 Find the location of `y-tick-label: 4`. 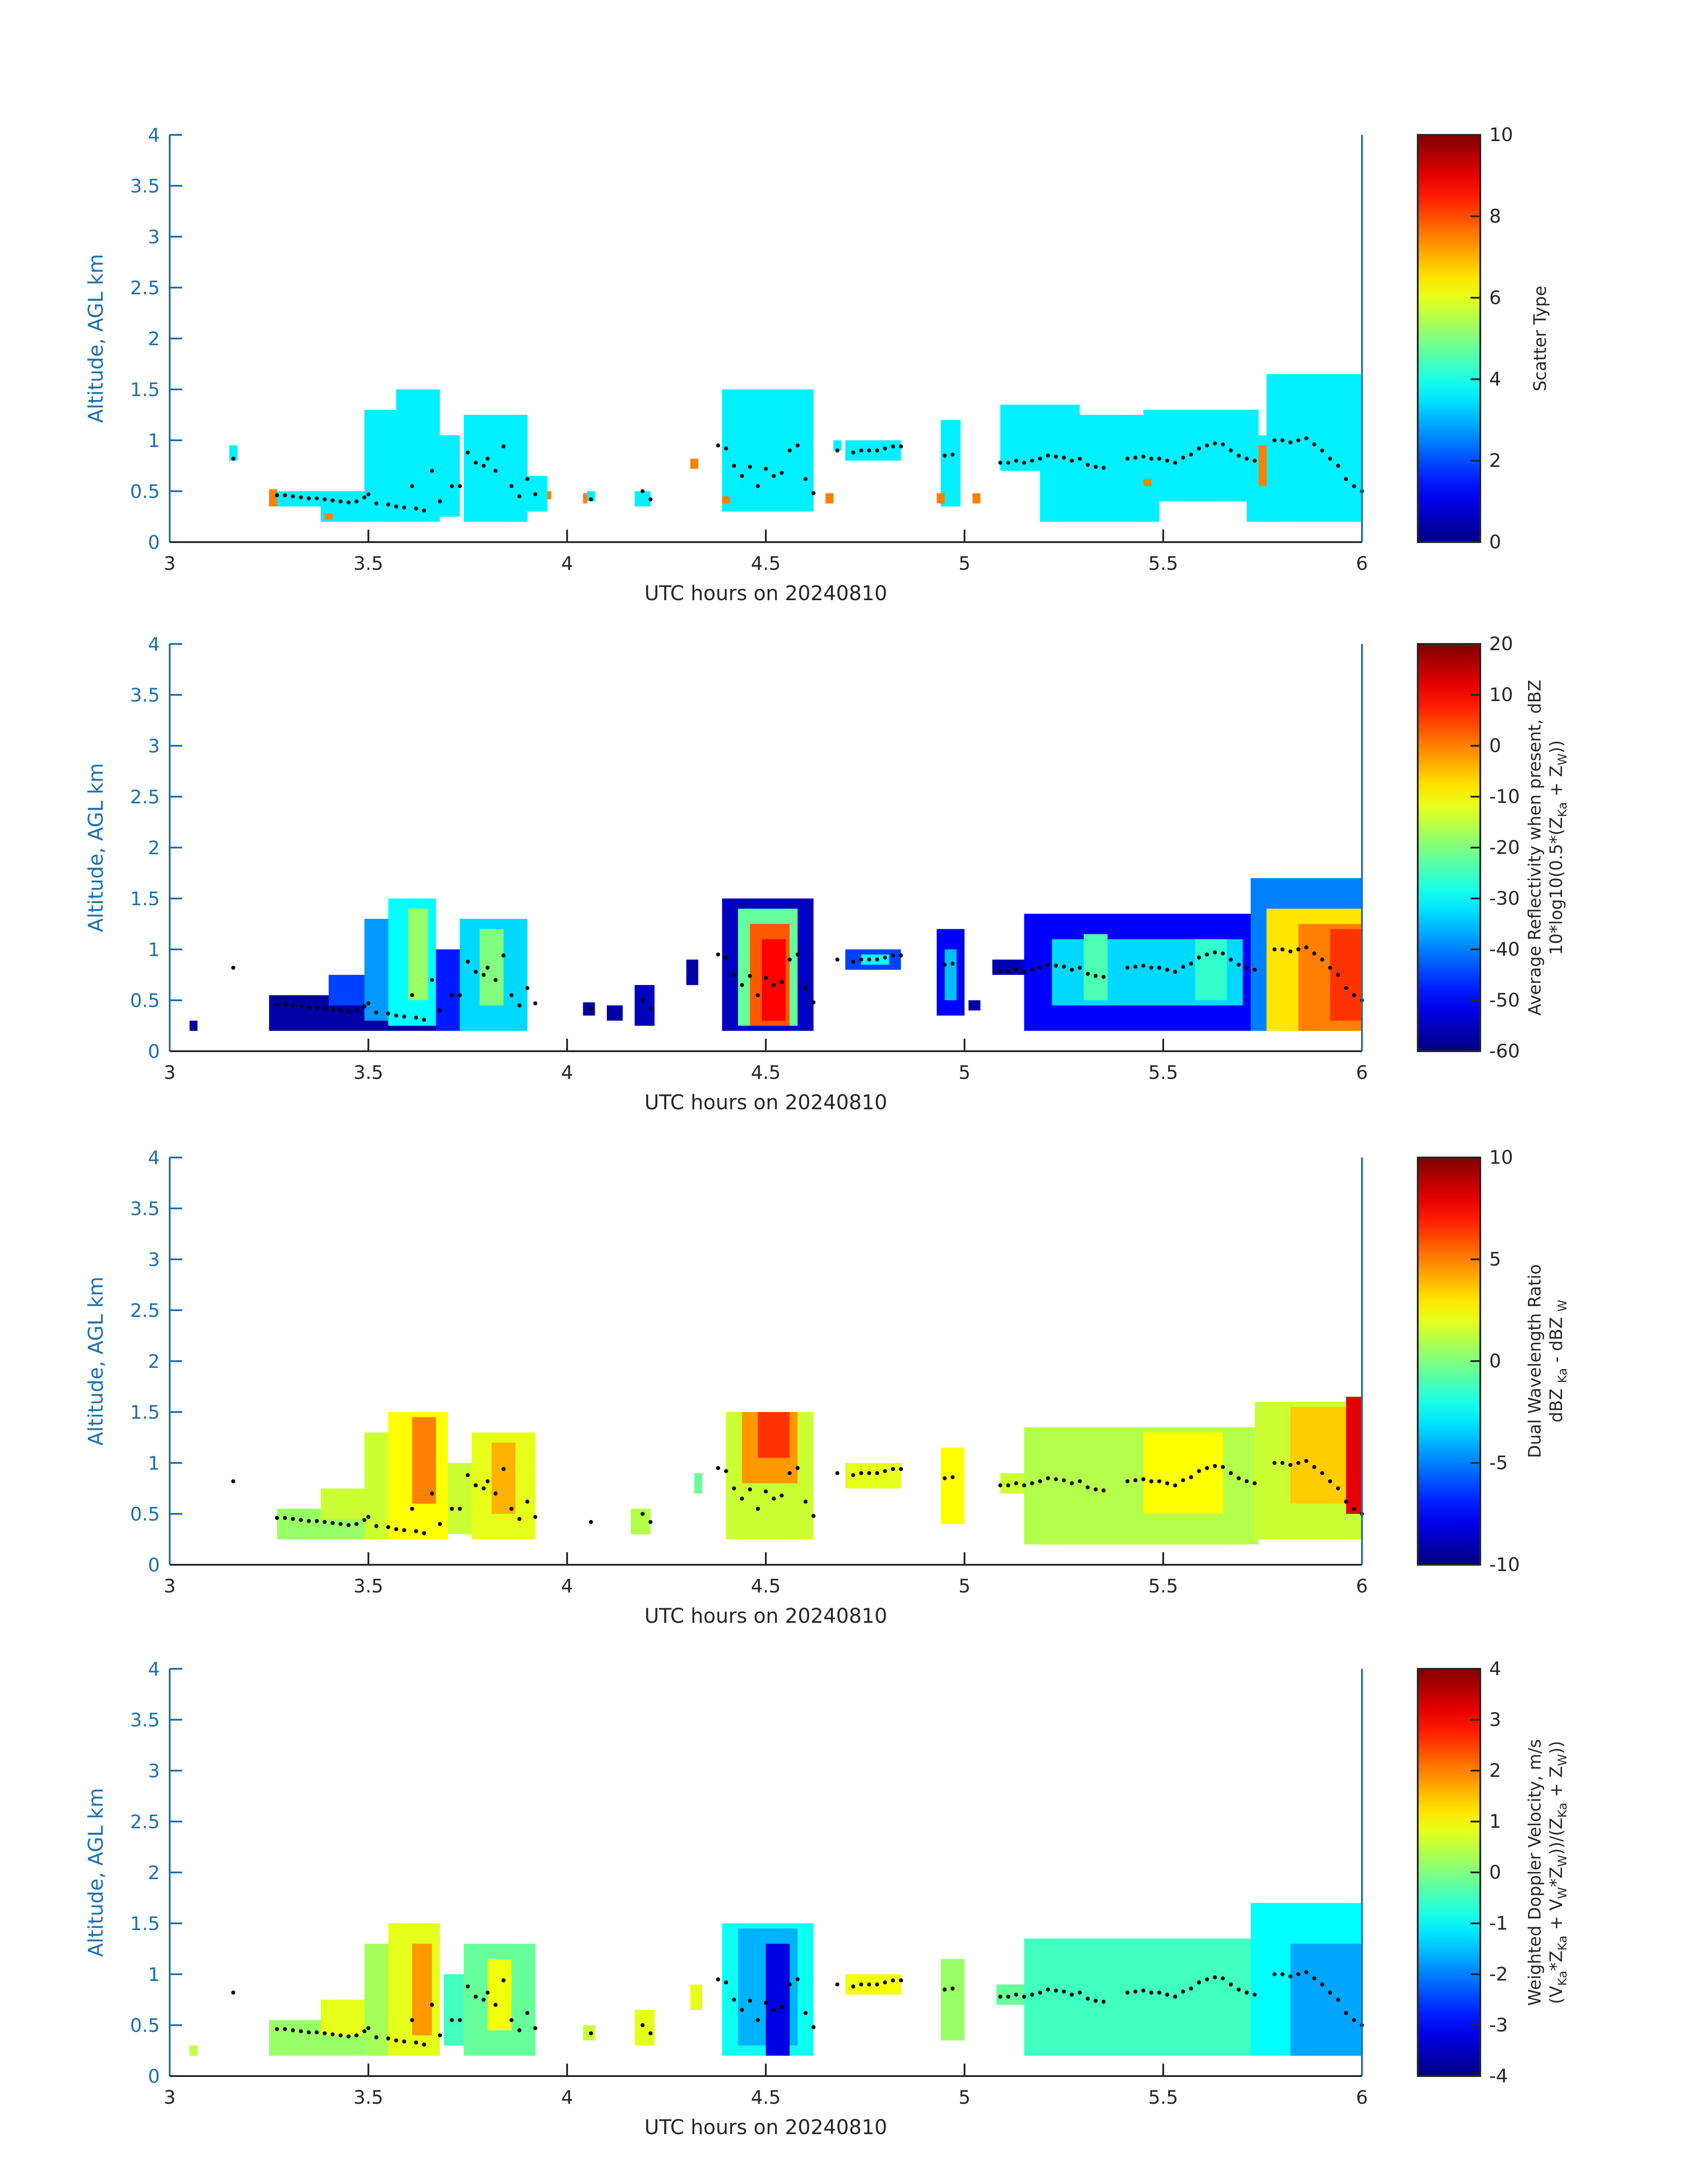

y-tick-label: 4 is located at coordinates (154, 1669).